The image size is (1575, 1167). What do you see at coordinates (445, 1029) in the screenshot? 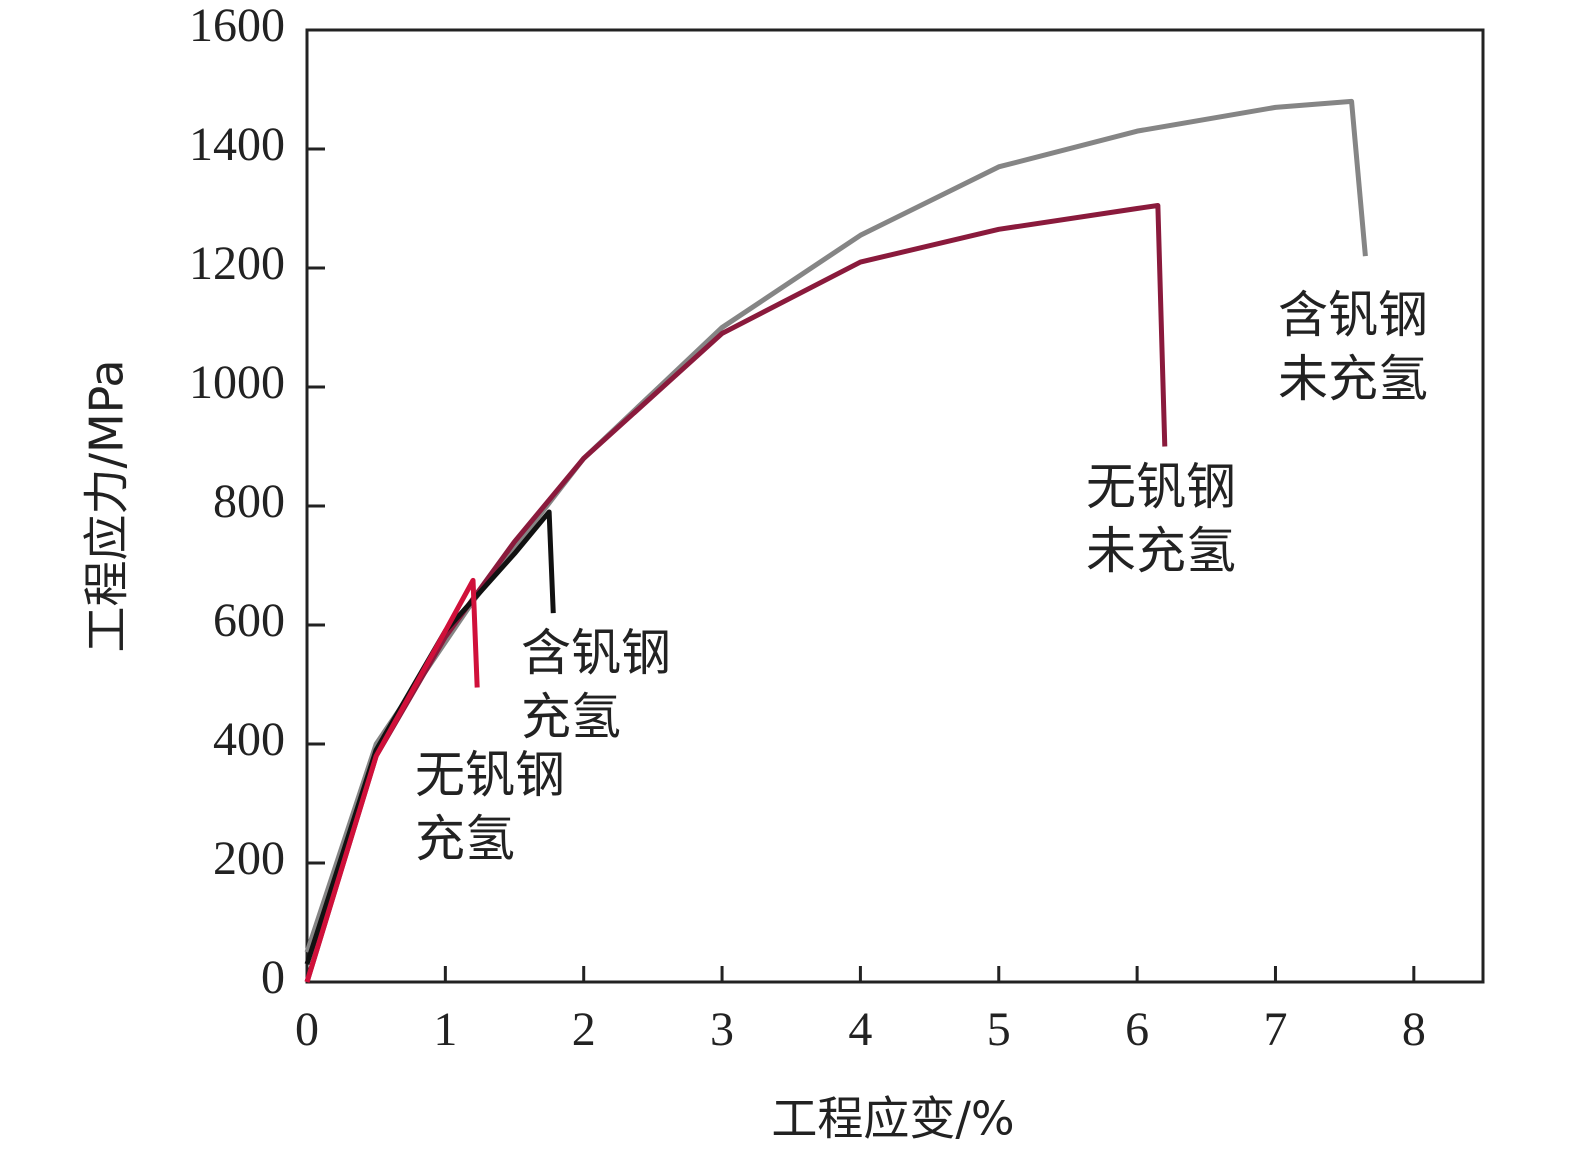
I see `x-tick-label: 1` at bounding box center [445, 1029].